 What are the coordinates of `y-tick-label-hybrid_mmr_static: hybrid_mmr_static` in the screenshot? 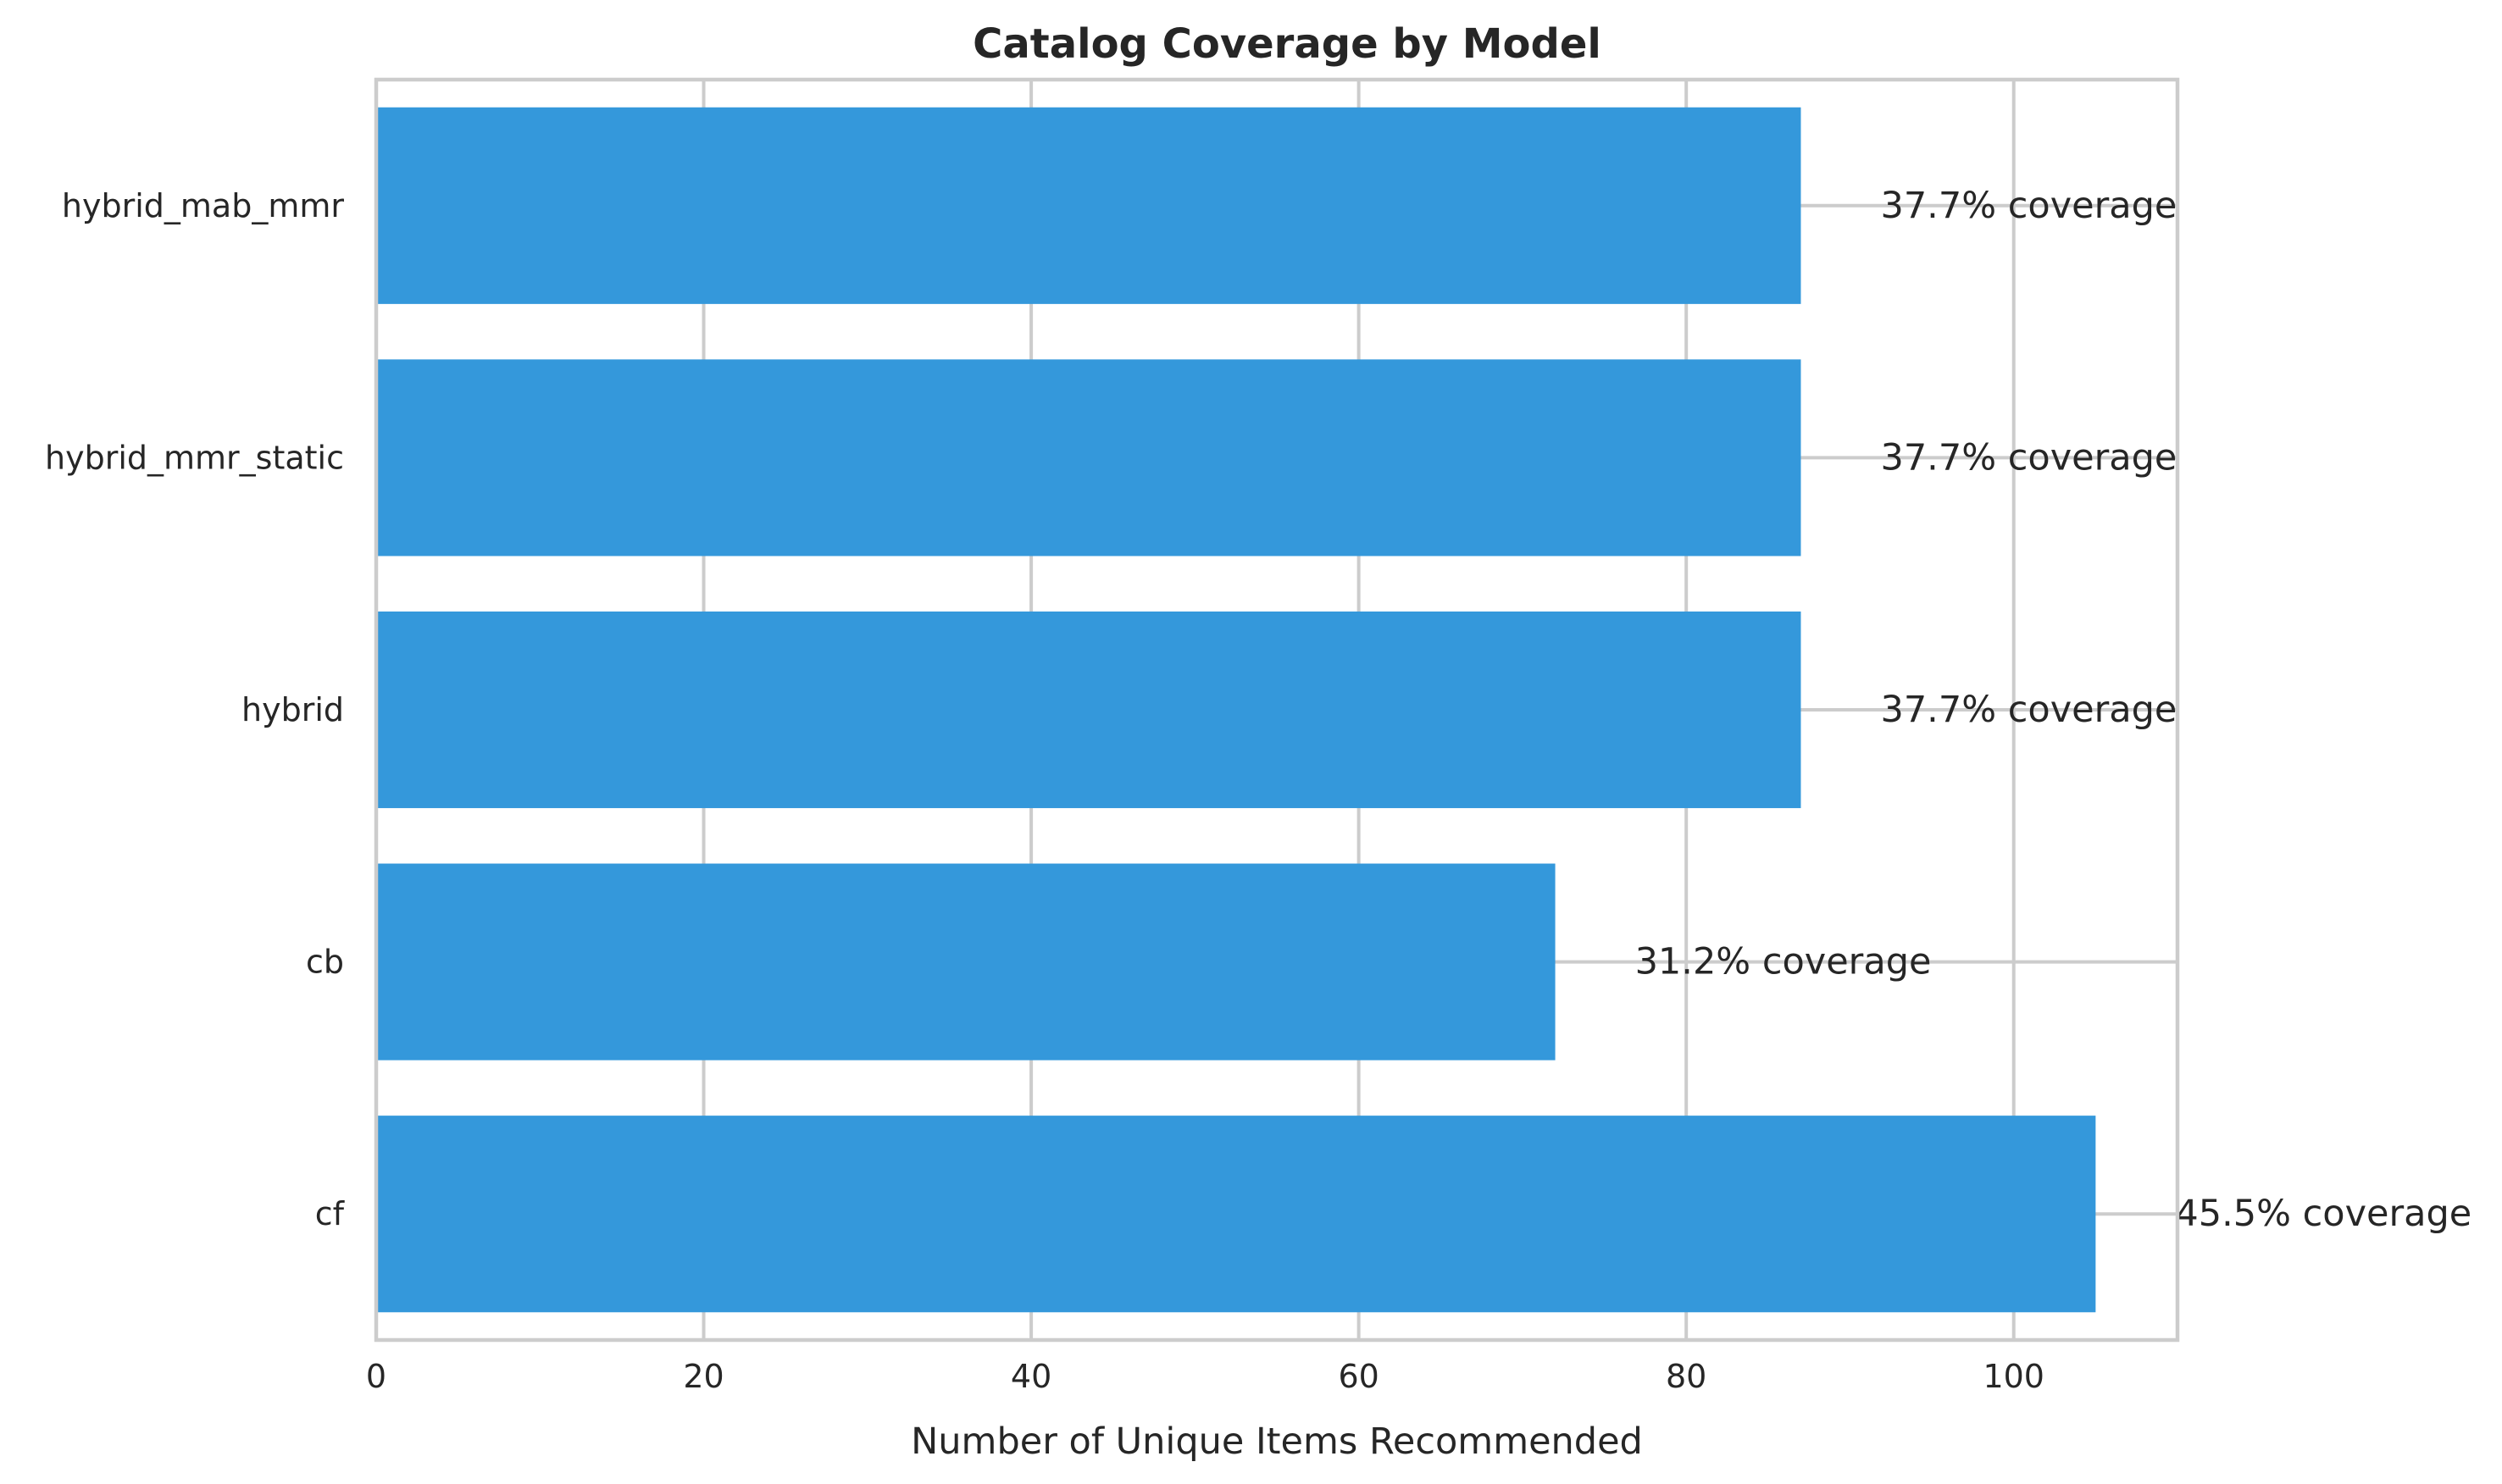 It's located at (194, 457).